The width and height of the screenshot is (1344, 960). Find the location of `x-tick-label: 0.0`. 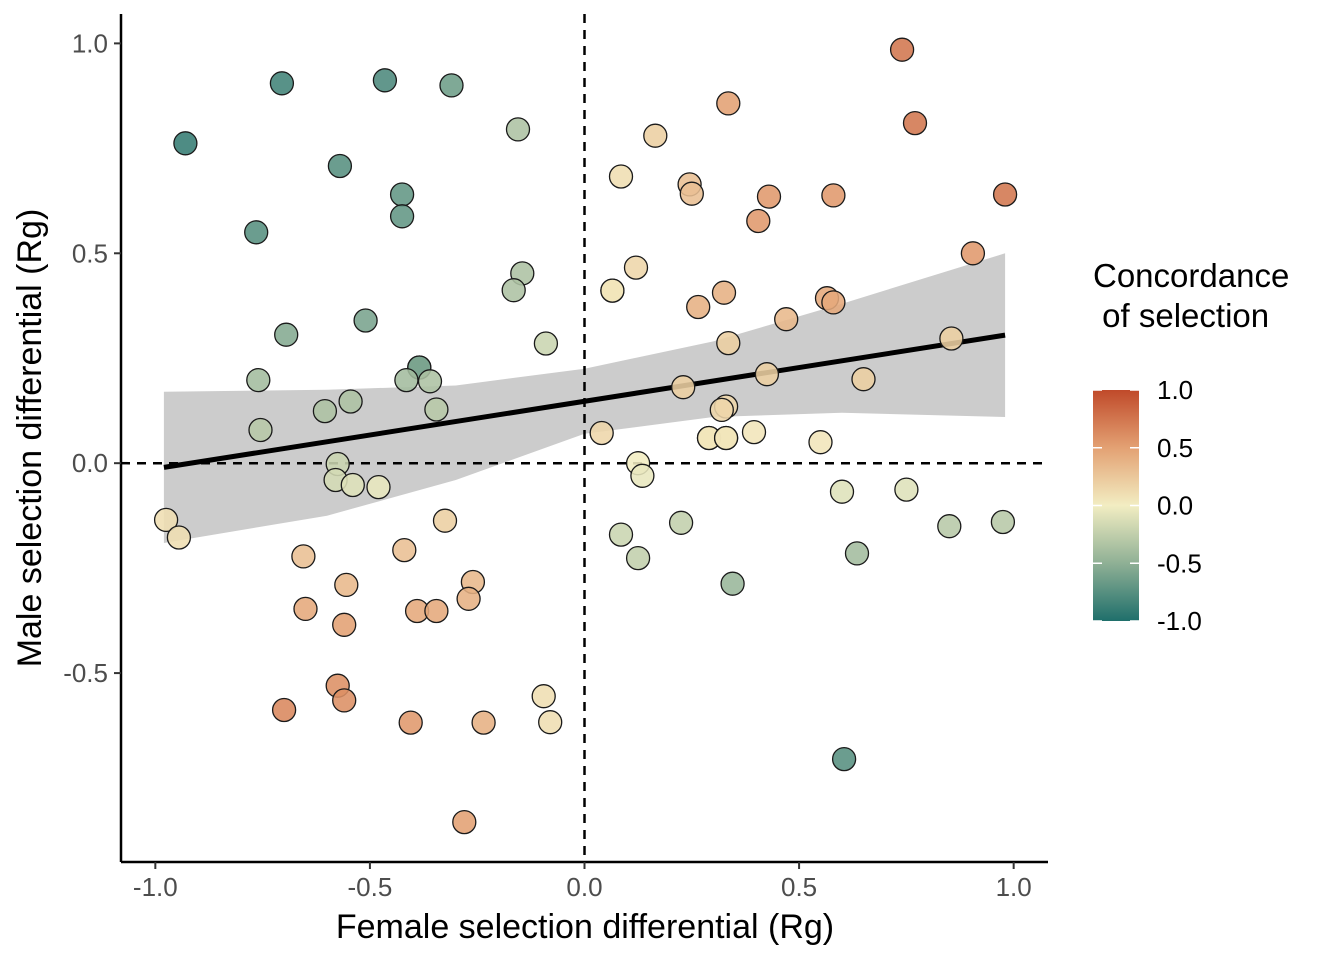

x-tick-label: 0.0 is located at coordinates (584, 887).